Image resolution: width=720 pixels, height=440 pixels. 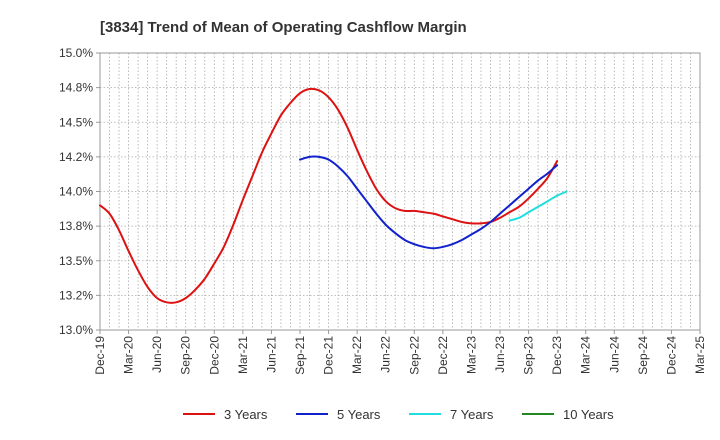 I want to click on x-tick-label: Dec-24, so click(x=671, y=355).